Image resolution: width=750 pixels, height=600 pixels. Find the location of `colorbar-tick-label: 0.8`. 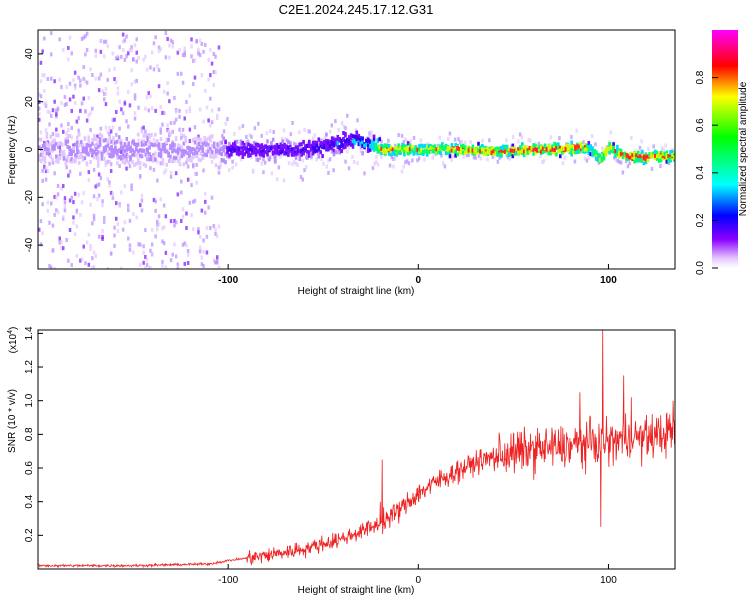

colorbar-tick-label: 0.8 is located at coordinates (700, 77).